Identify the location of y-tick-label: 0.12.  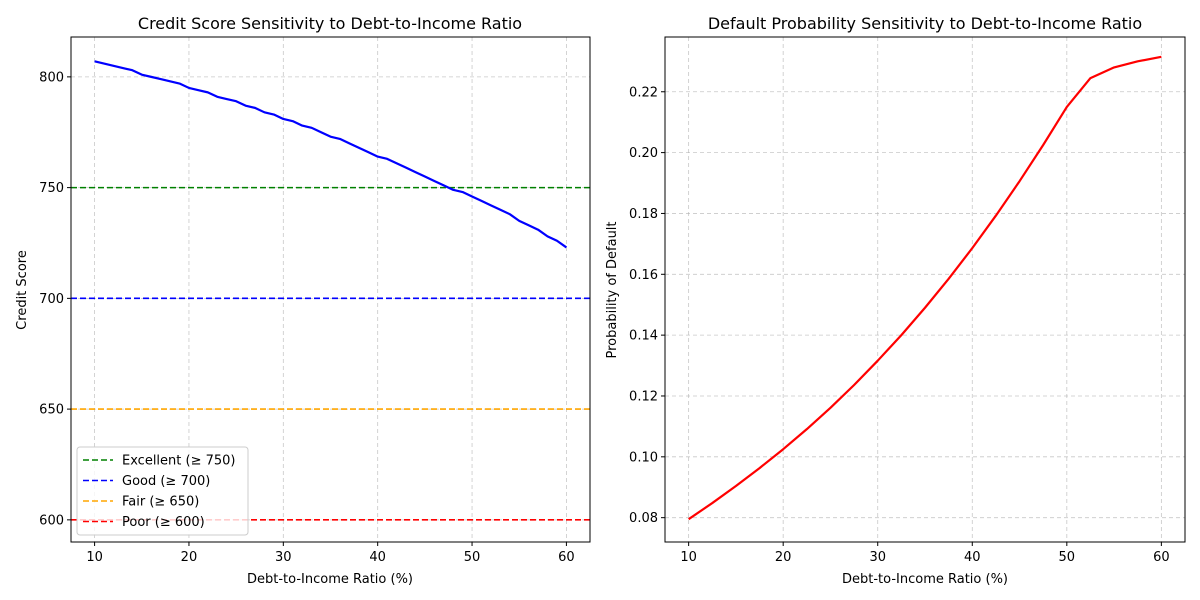
(643, 396).